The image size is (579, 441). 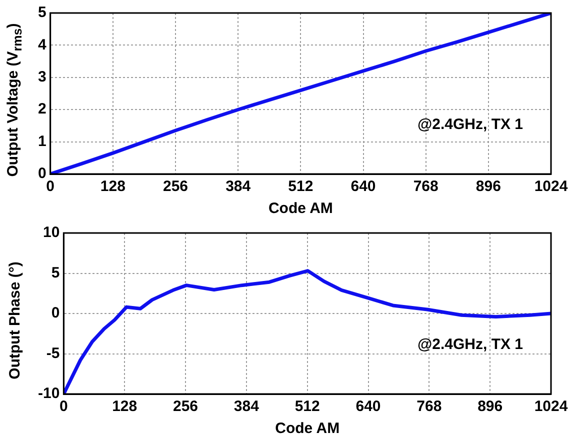 I want to click on y-tick-label: 1, so click(x=42, y=141).